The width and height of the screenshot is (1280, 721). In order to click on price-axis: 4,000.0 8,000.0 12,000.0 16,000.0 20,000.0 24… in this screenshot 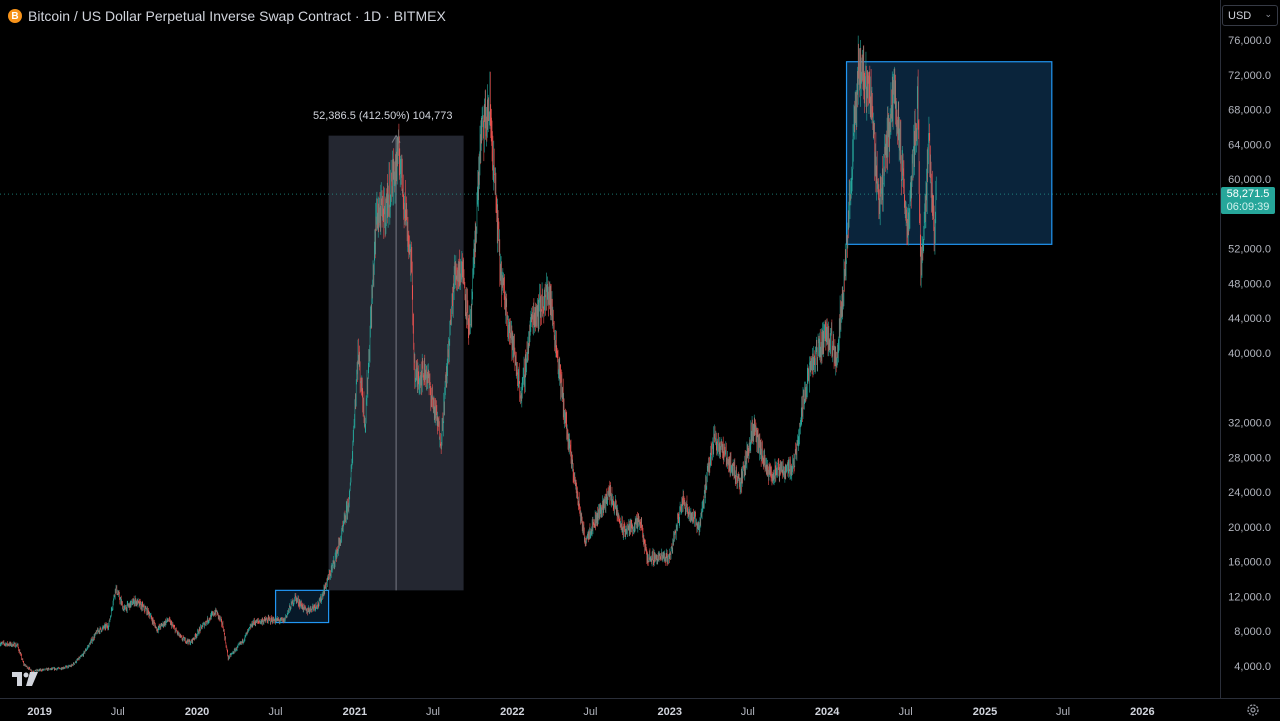, I will do `click(1249, 354)`.